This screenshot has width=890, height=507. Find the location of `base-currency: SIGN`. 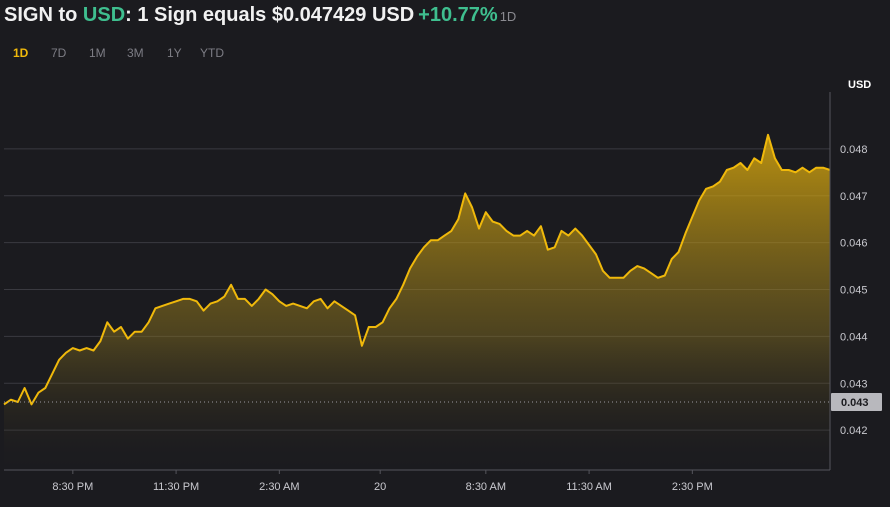

base-currency: SIGN is located at coordinates (28, 15).